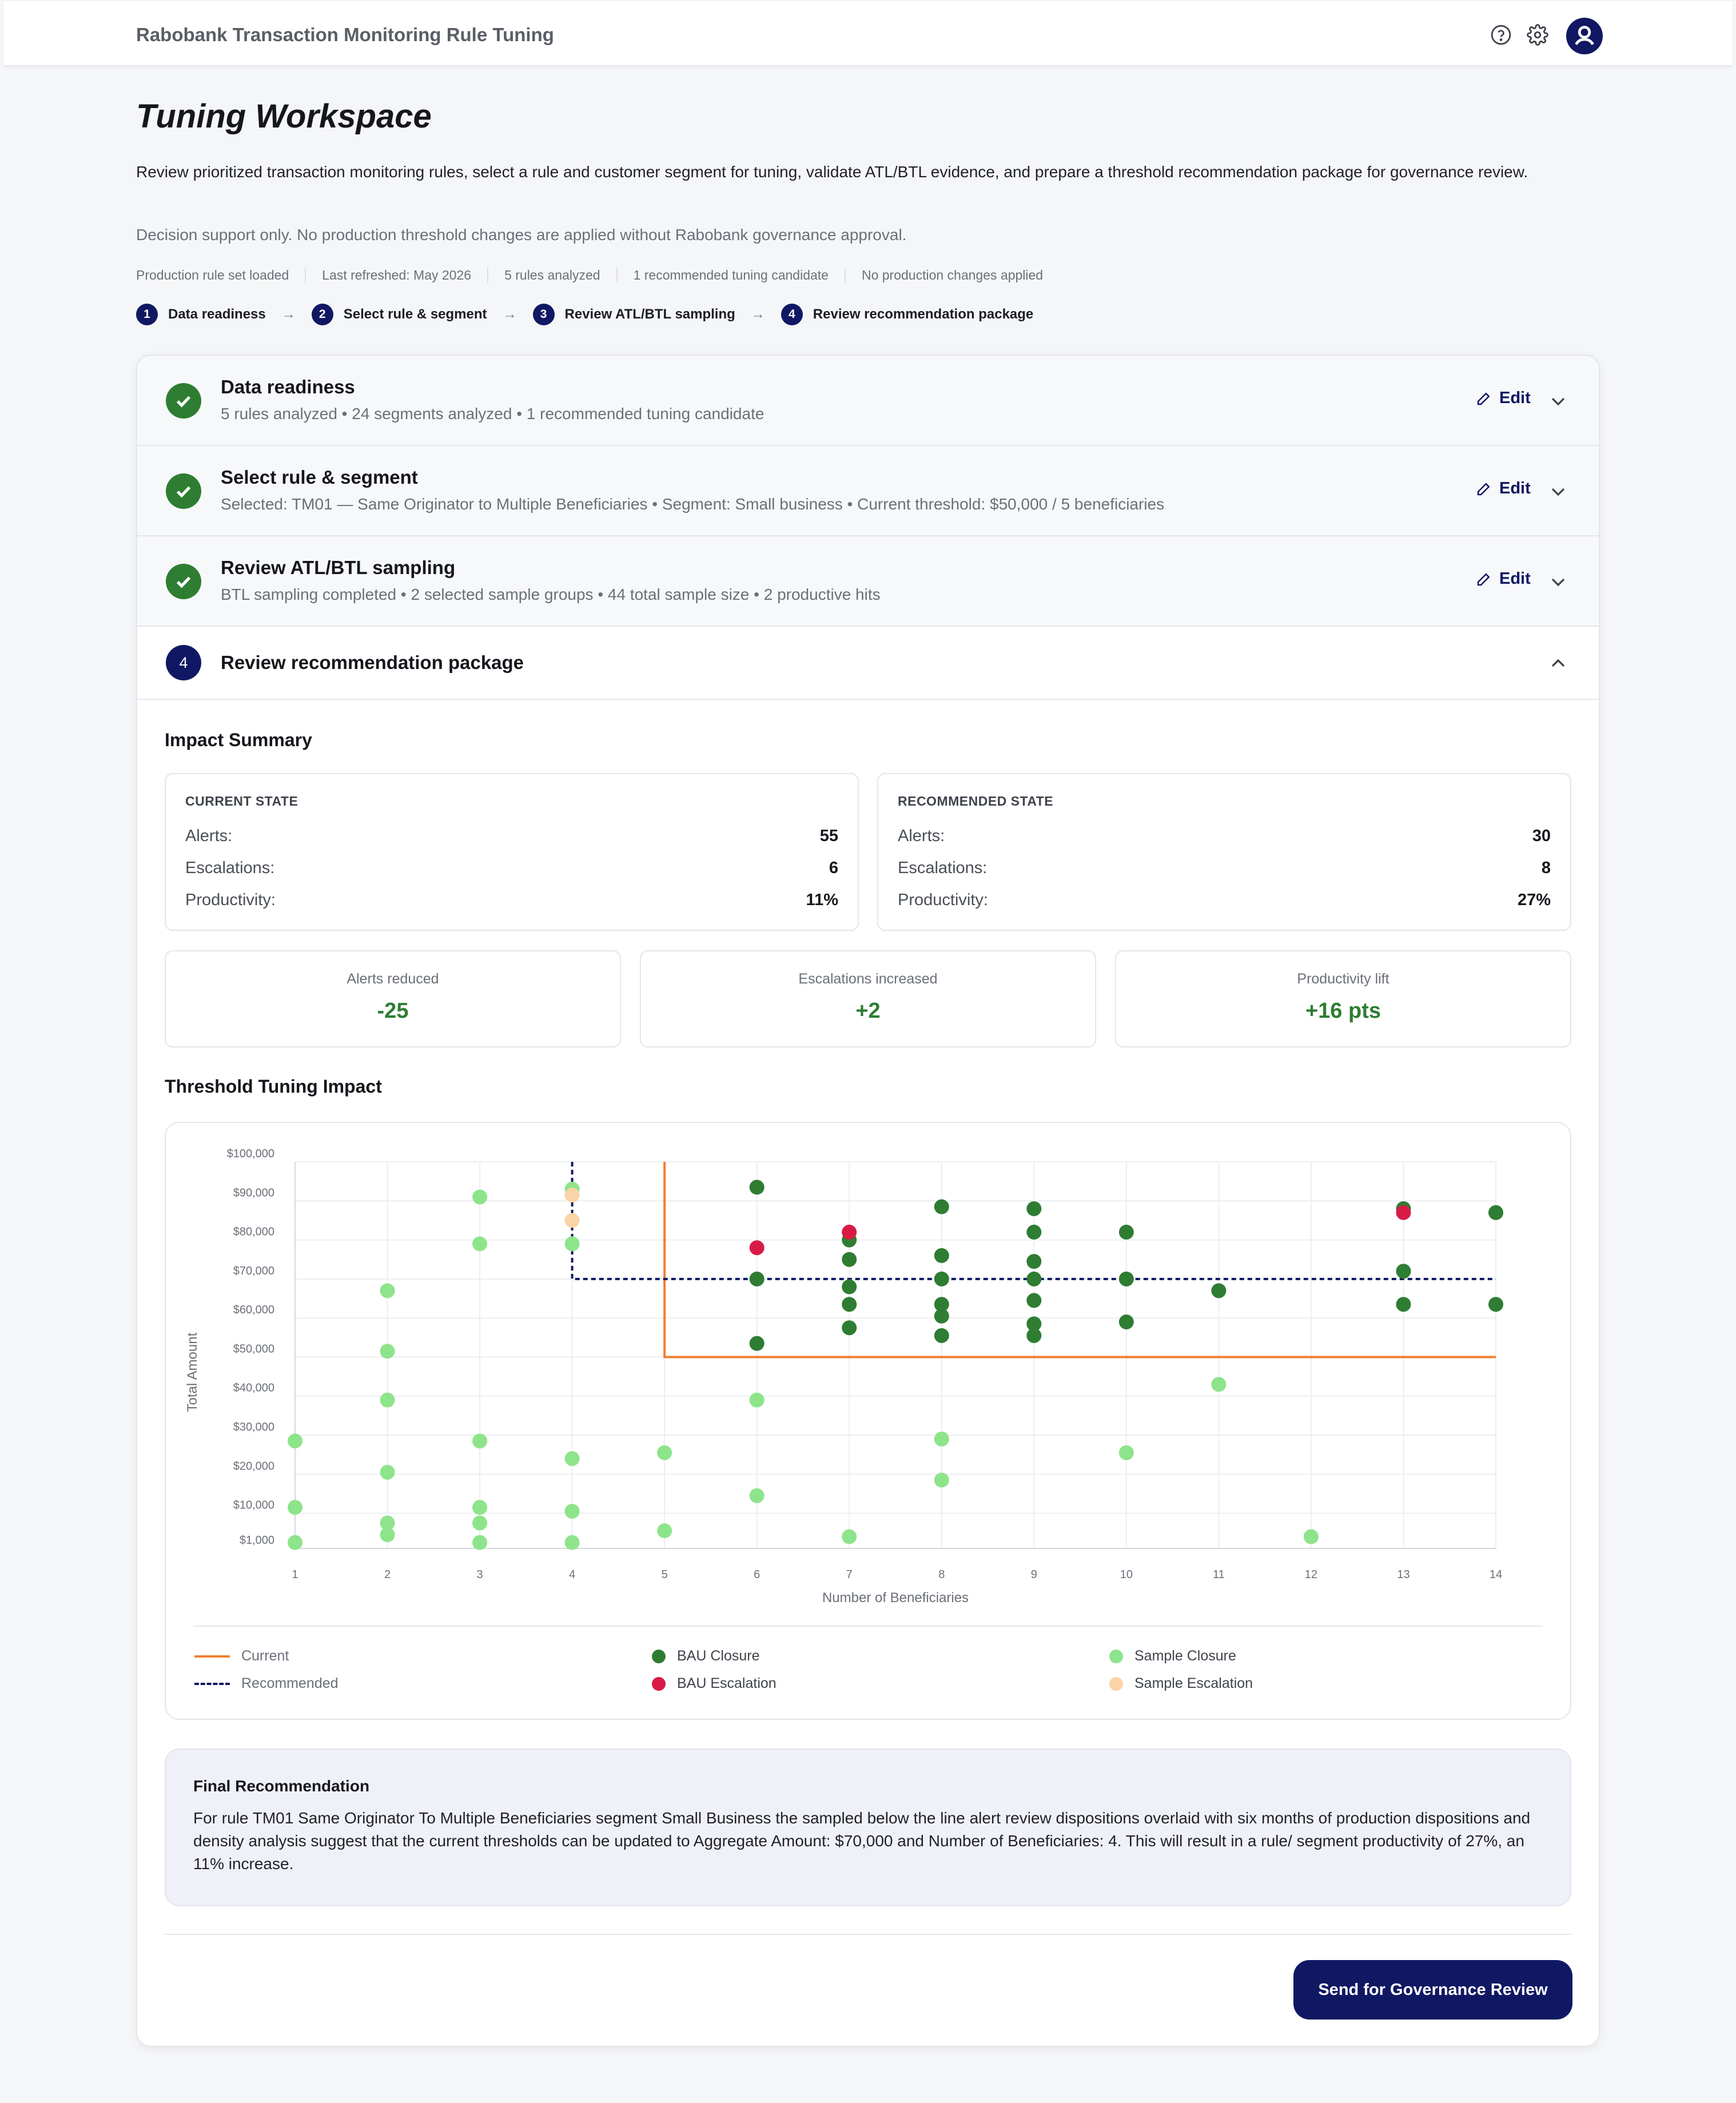 This screenshot has height=2103, width=1736. What do you see at coordinates (266, 1683) in the screenshot?
I see `legend-recommended: Recommended` at bounding box center [266, 1683].